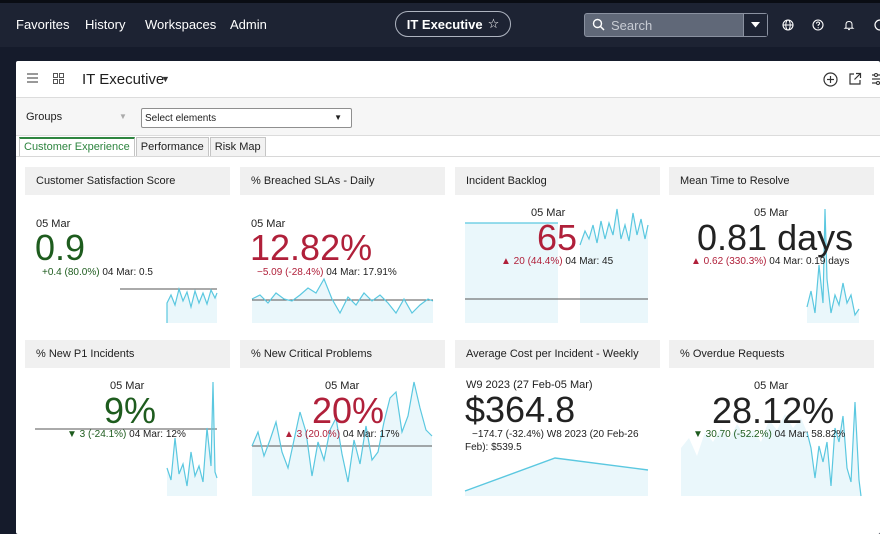  I want to click on select-elements-dropdown: Select elements ▼, so click(246, 118).